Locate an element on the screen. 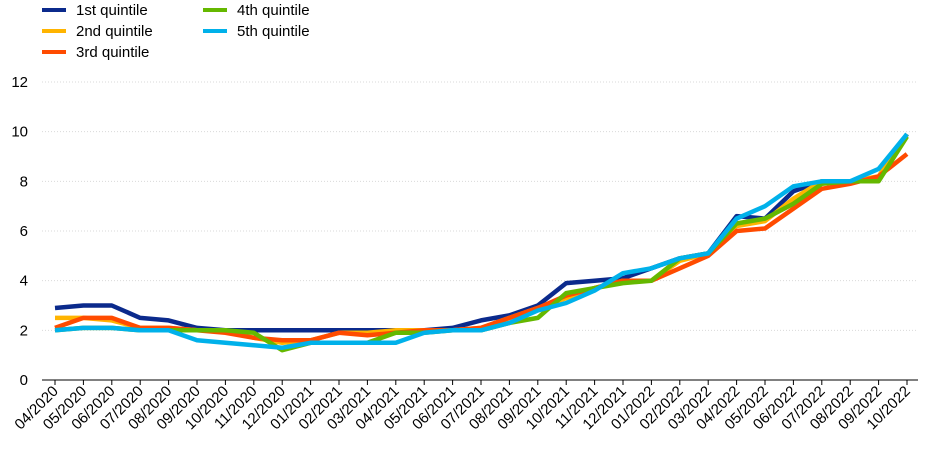 This screenshot has width=948, height=450. y-tick-label: 2 is located at coordinates (24, 330).